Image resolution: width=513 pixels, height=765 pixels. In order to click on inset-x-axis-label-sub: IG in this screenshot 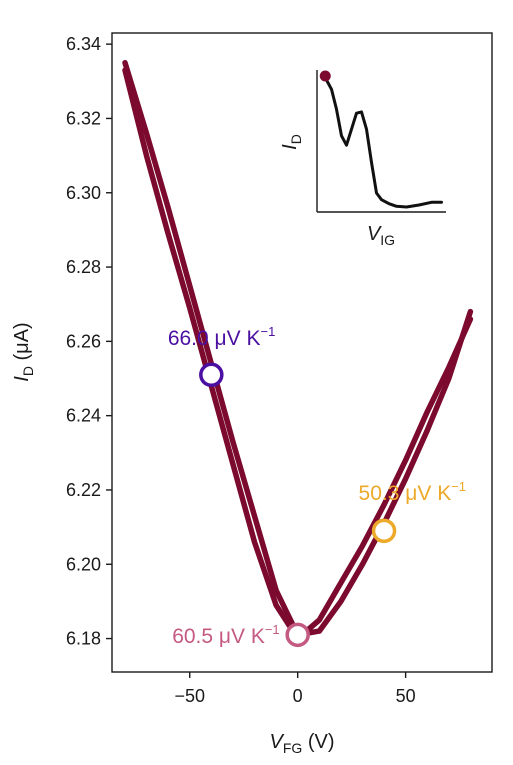, I will do `click(387, 240)`.